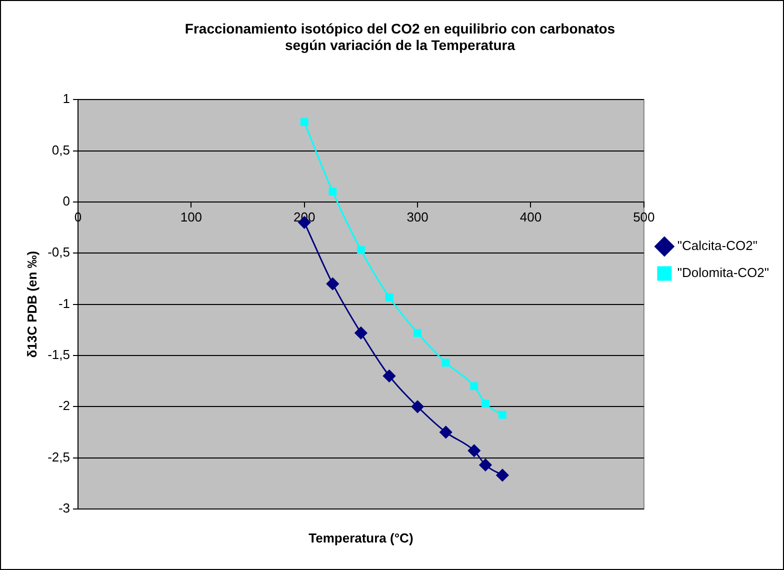  I want to click on x-tick-label: 400, so click(531, 216).